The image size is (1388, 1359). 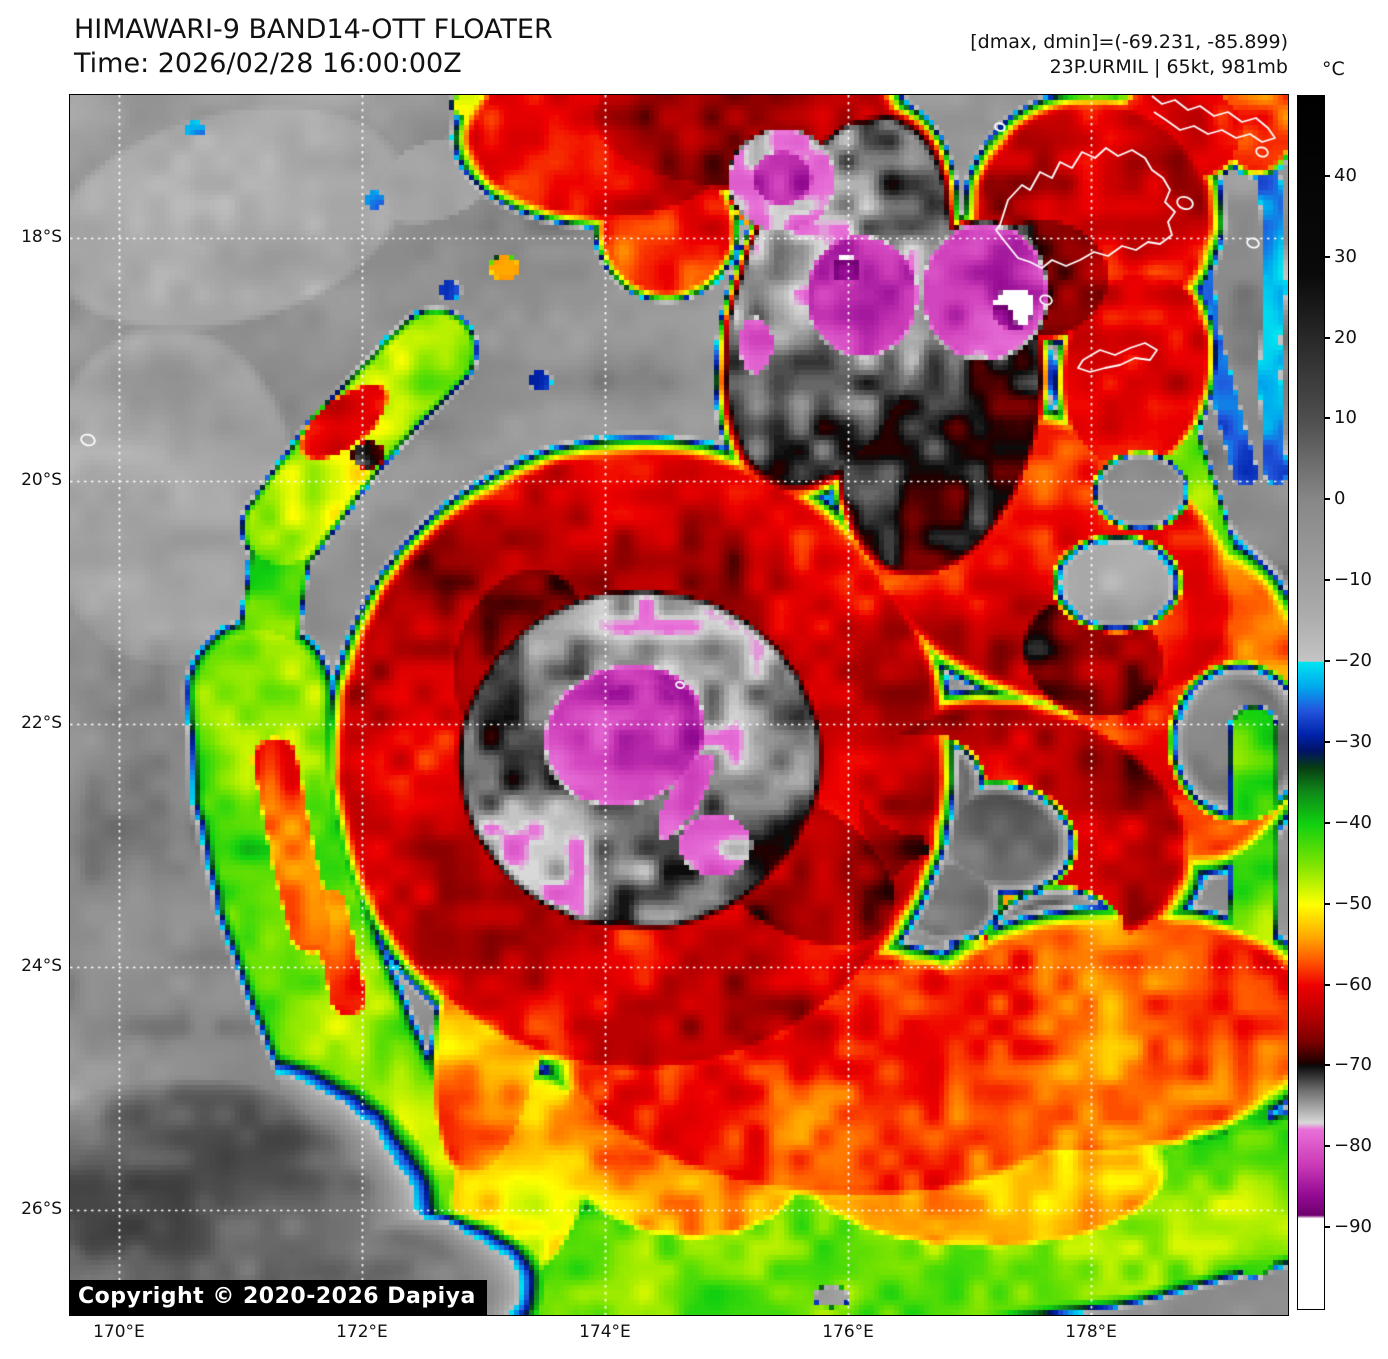 What do you see at coordinates (41, 1208) in the screenshot?
I see `lat-tick-label: 26°S` at bounding box center [41, 1208].